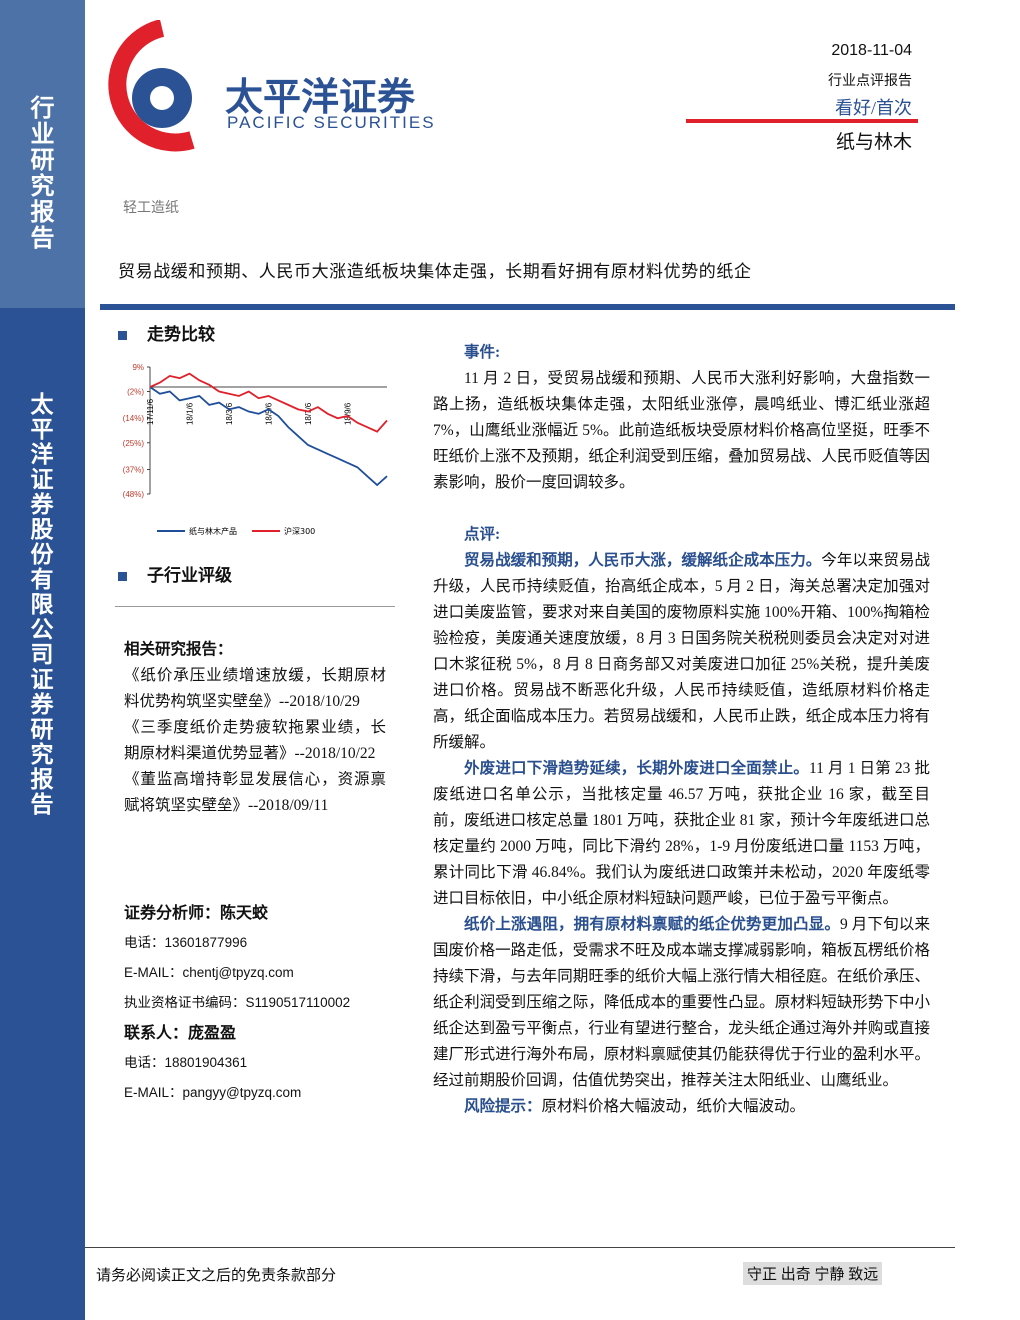  Describe the element at coordinates (813, 1273) in the screenshot. I see `motto: 守正 出奇 宁静 致远` at that location.